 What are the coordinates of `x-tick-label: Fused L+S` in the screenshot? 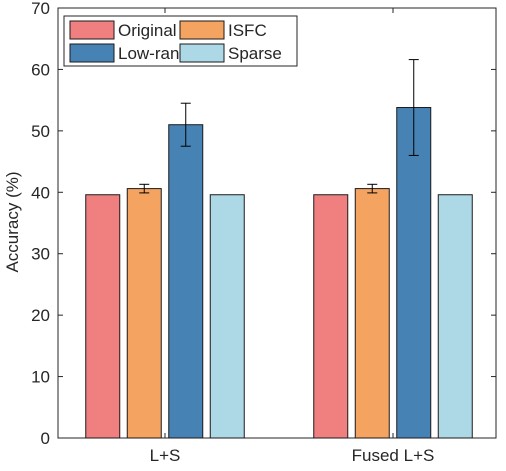 It's located at (393, 455).